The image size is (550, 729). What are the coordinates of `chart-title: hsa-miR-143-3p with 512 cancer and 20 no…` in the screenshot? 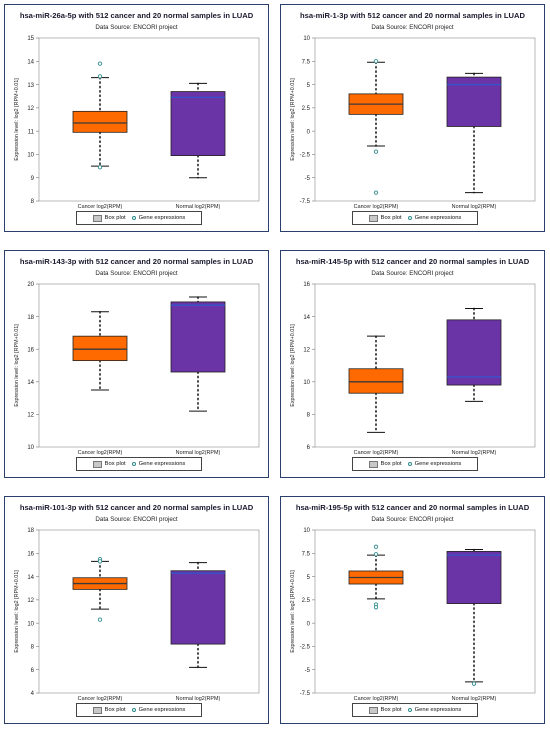 It's located at (136, 261).